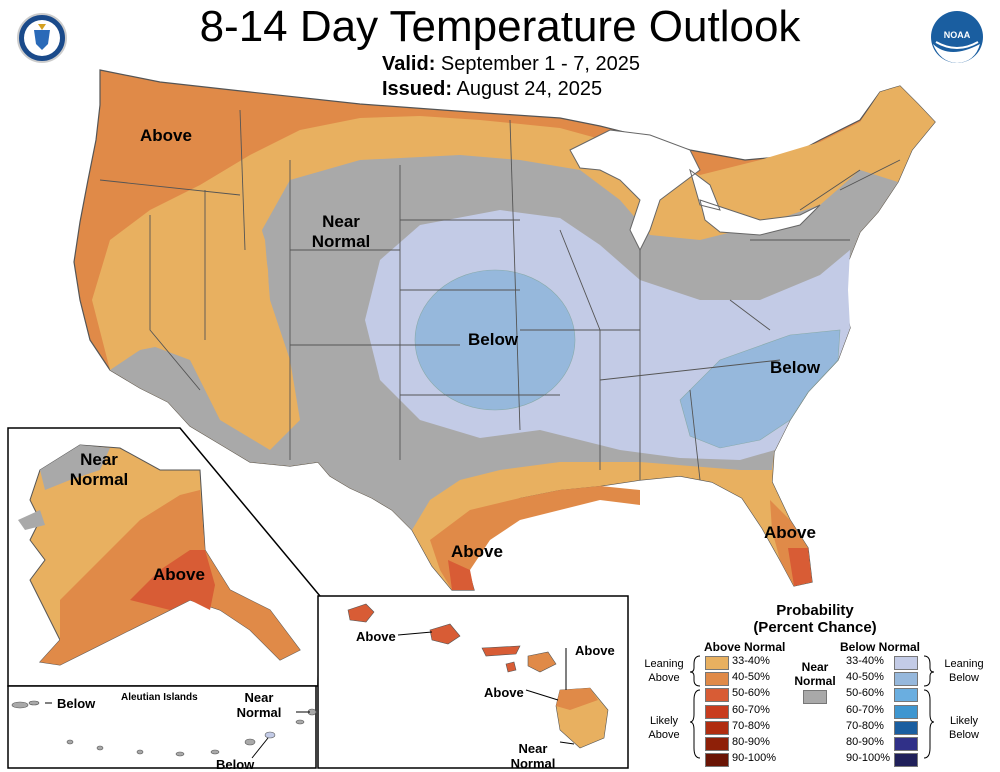  Describe the element at coordinates (865, 742) in the screenshot. I see `legend-below-label-5: 80-90%` at that location.